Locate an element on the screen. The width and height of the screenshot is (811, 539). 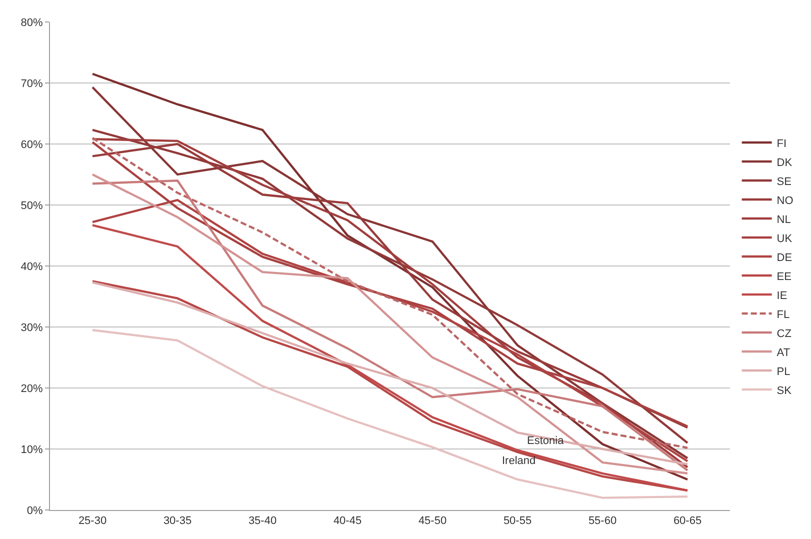
legend-label: CZ is located at coordinates (784, 334).